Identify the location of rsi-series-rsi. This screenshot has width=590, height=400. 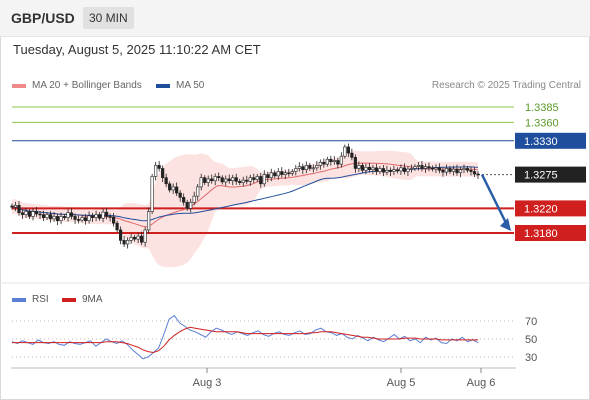
(245, 337).